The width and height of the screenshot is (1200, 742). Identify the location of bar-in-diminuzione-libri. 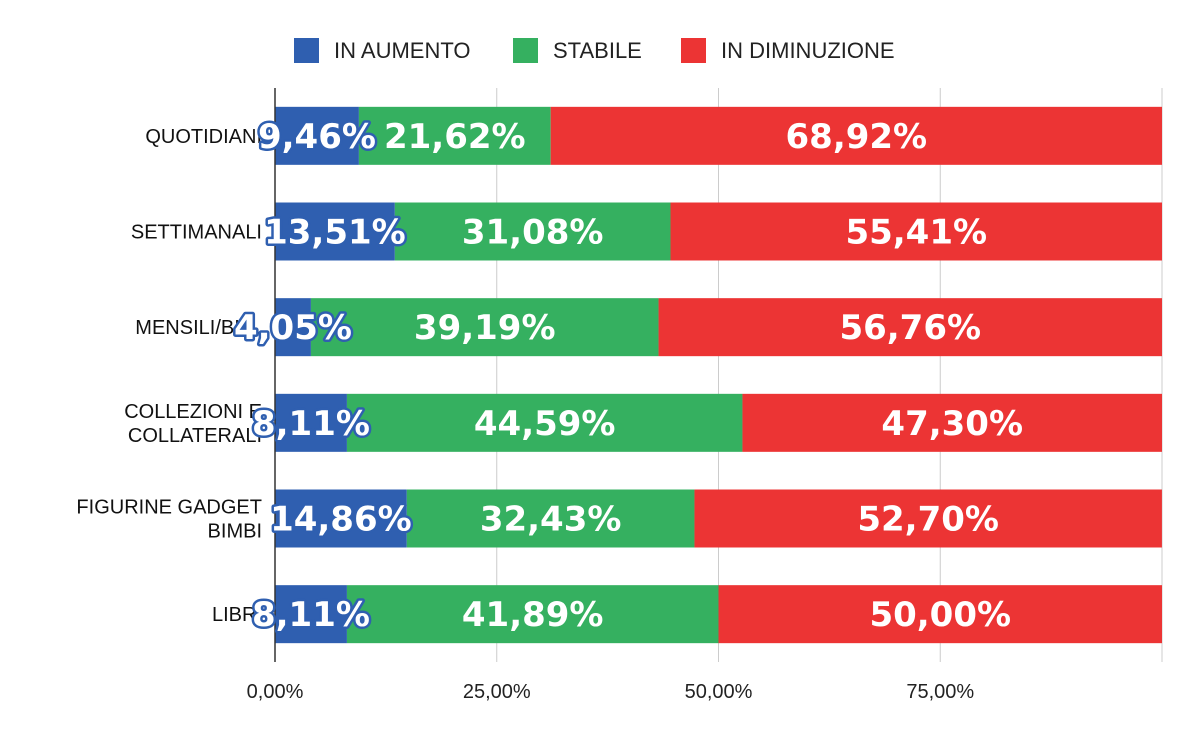
(940, 614).